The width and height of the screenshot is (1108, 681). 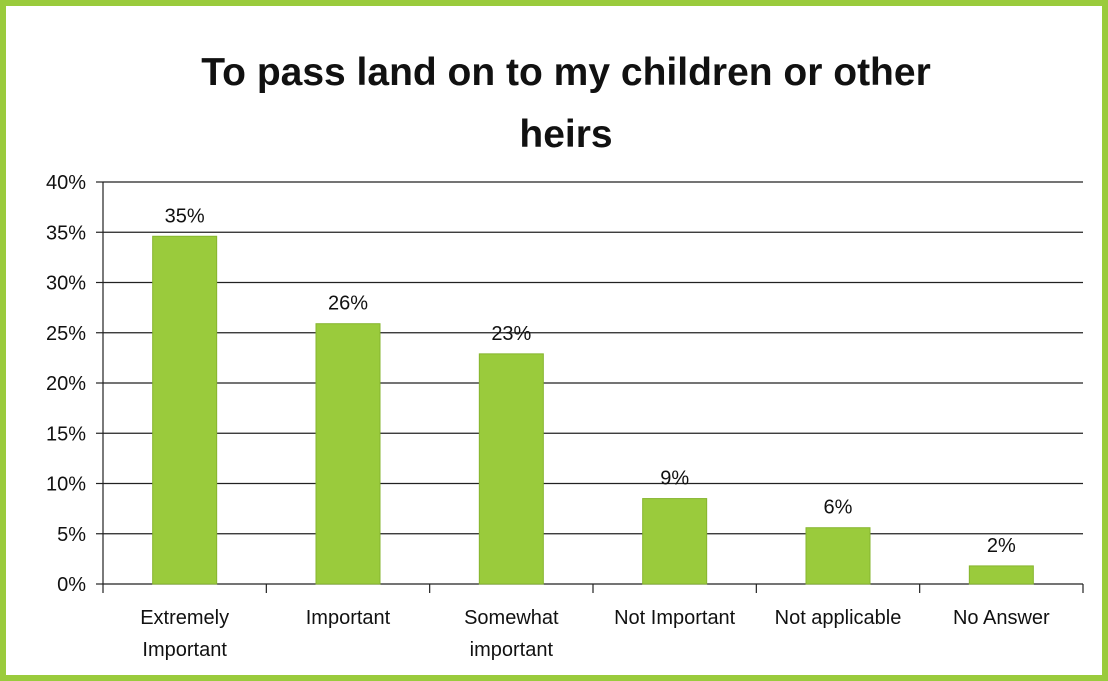 What do you see at coordinates (71, 535) in the screenshot?
I see `y-tick-label: 5%` at bounding box center [71, 535].